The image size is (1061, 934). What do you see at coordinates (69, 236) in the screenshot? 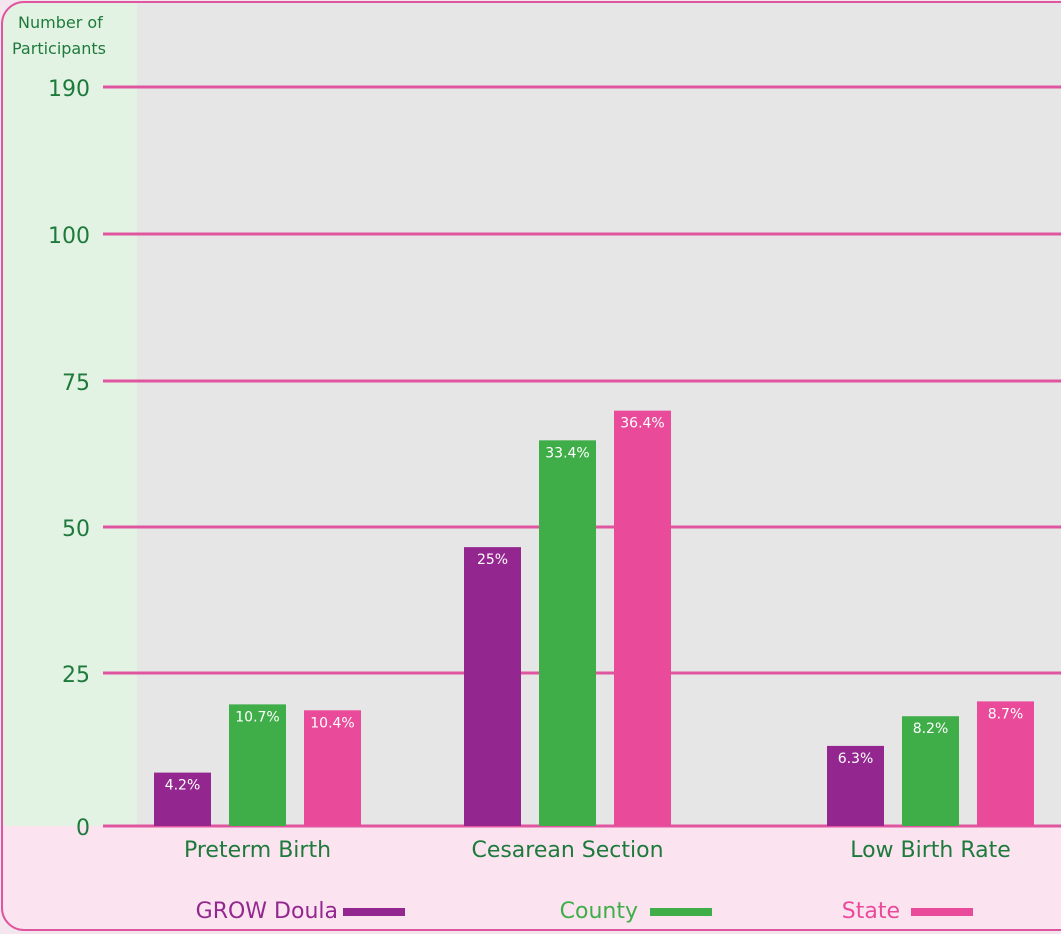
I see `y-tick-label: 100` at bounding box center [69, 236].